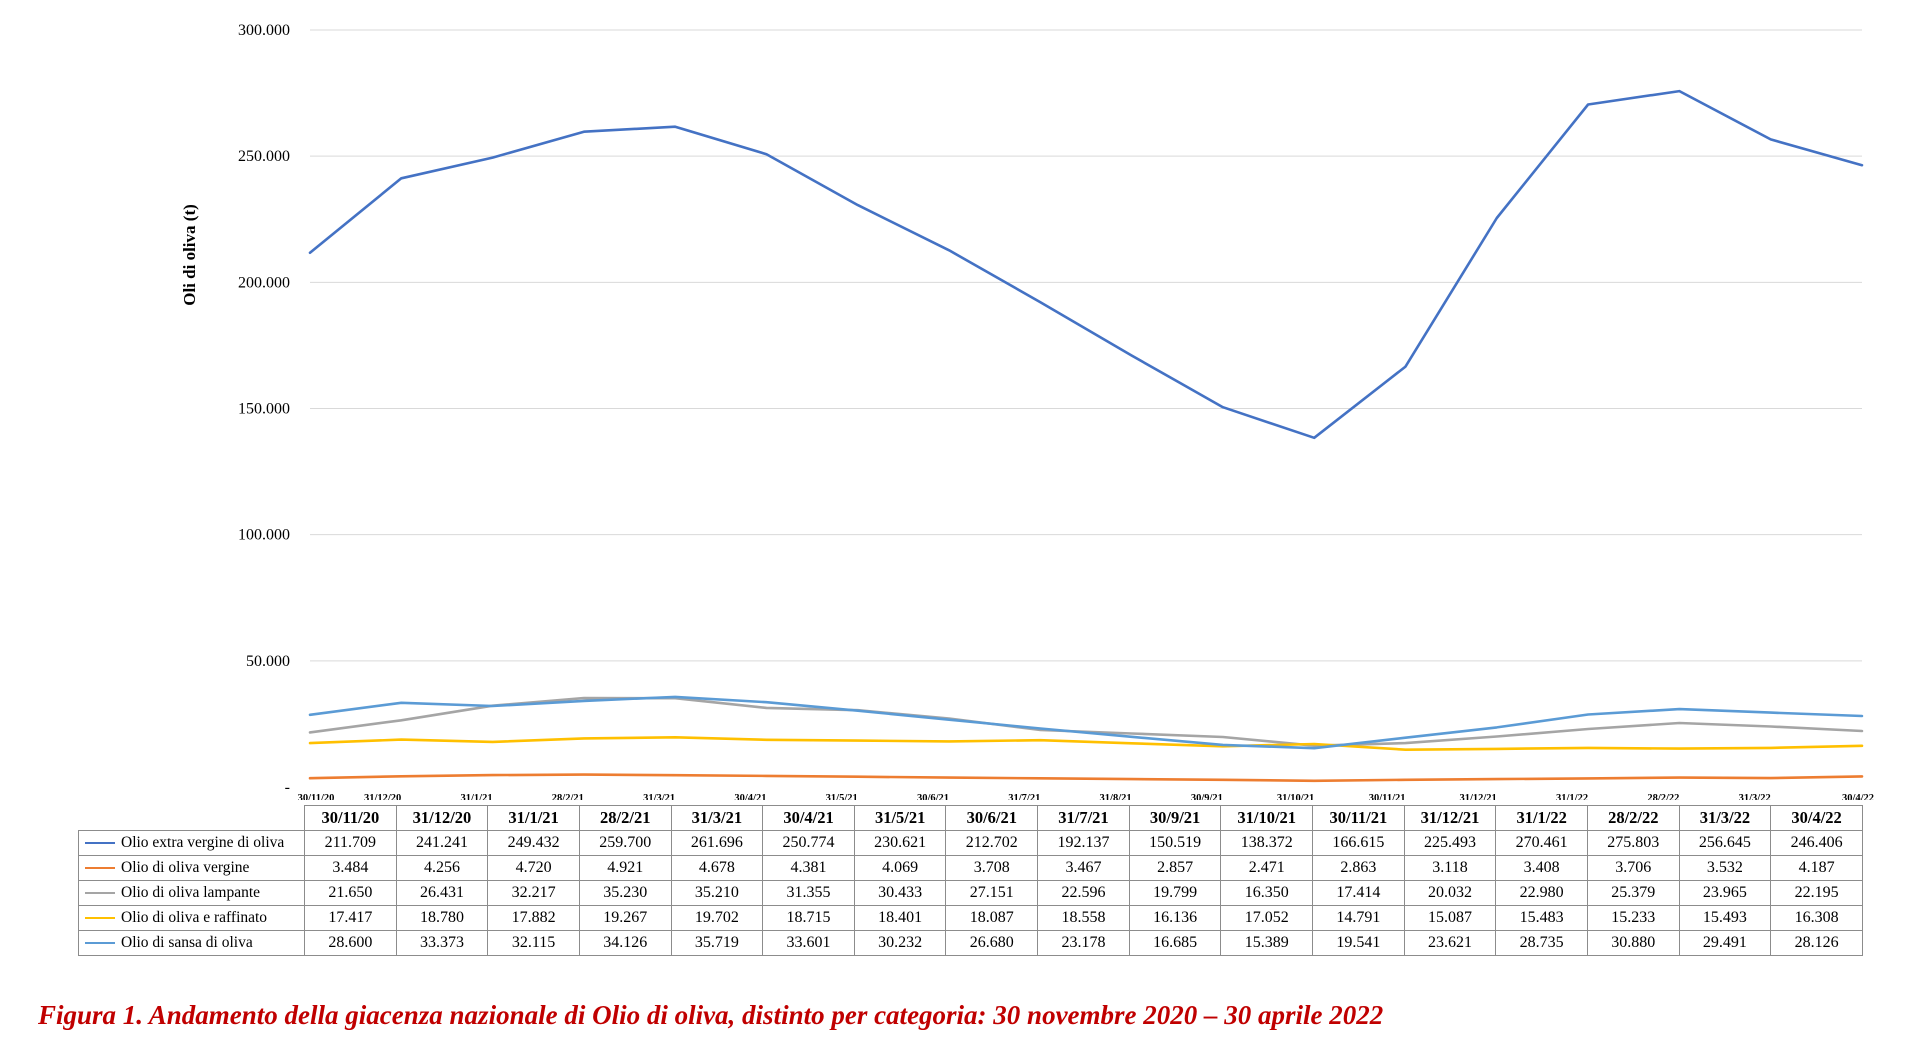 The height and width of the screenshot is (1052, 1920). Describe the element at coordinates (476, 796) in the screenshot. I see `x-tick-label: 31/1/21` at that location.